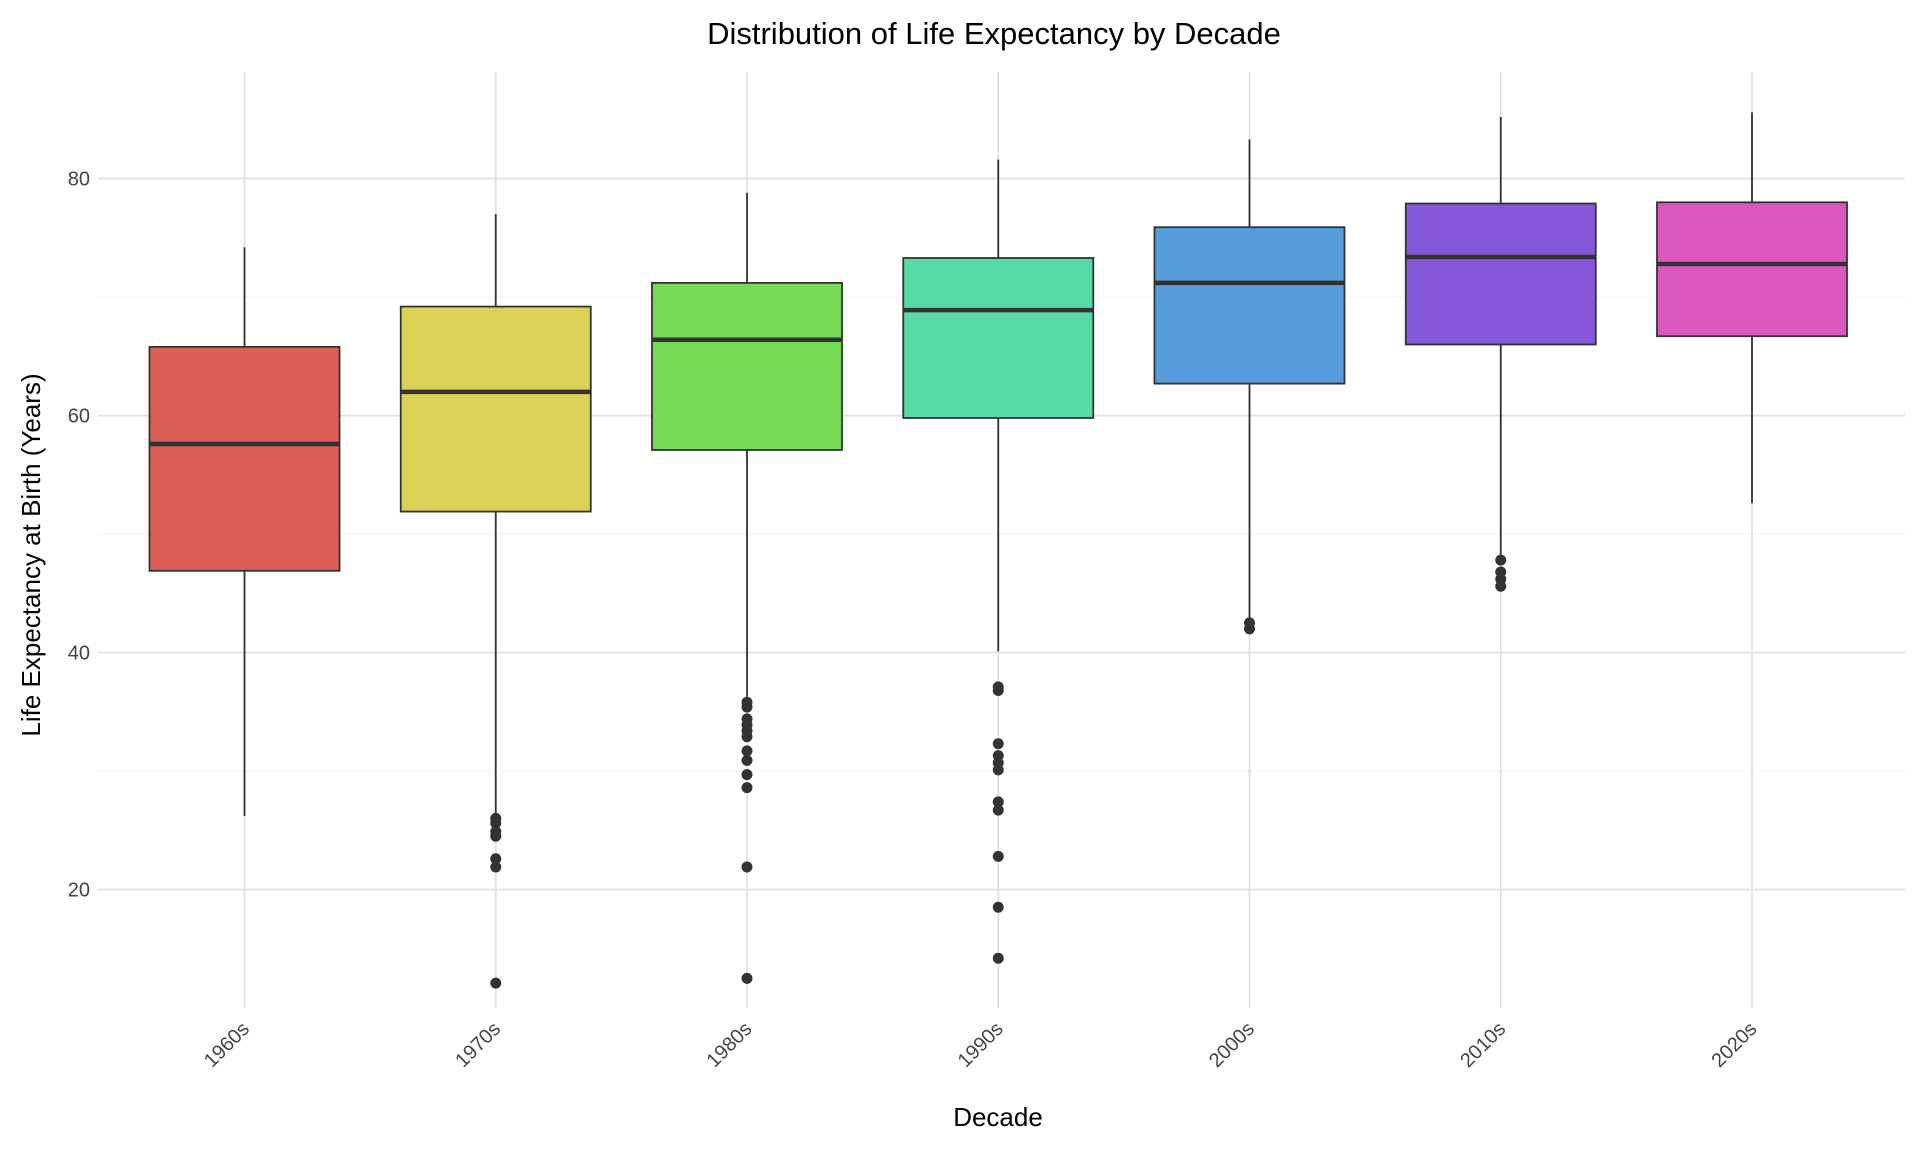 This screenshot has height=1152, width=1920. I want to click on x-axis-ticks: 1960s 1970s 1980s 1990s 2000s 2010s 2020s, so click(981, 1045).